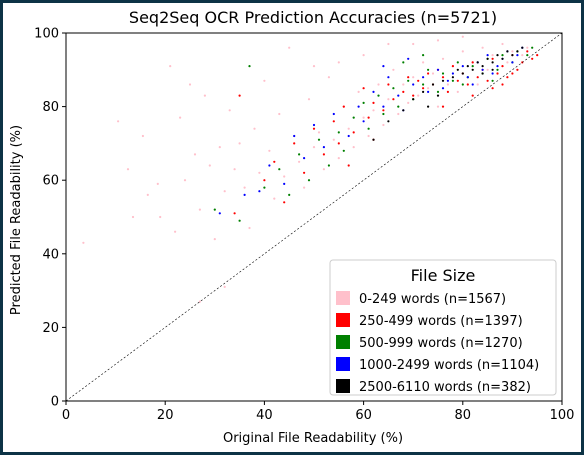 This screenshot has width=584, height=455. What do you see at coordinates (50, 218) in the screenshot?
I see `y-axis: 0 20 40 60 80 100` at bounding box center [50, 218].